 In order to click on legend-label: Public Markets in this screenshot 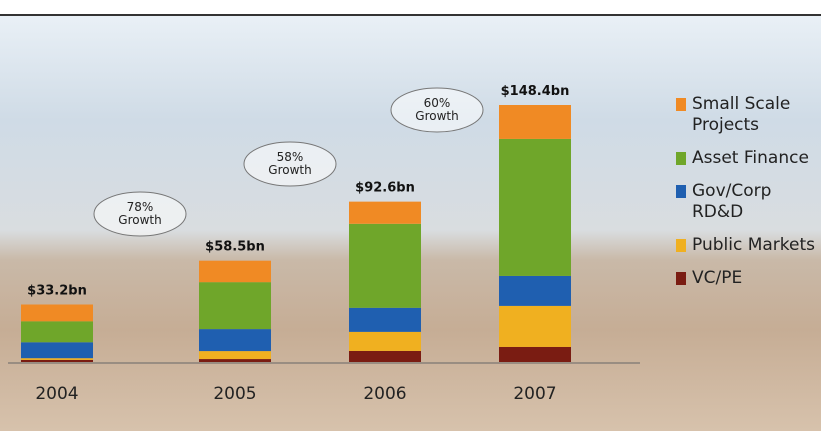, I will do `click(754, 245)`.